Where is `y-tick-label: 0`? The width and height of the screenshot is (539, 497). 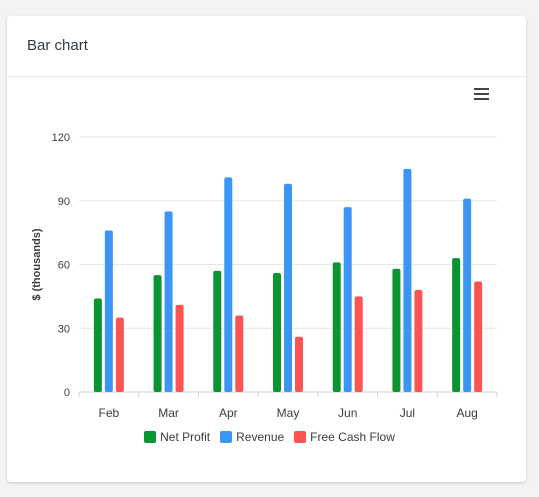 y-tick-label: 0 is located at coordinates (67, 393).